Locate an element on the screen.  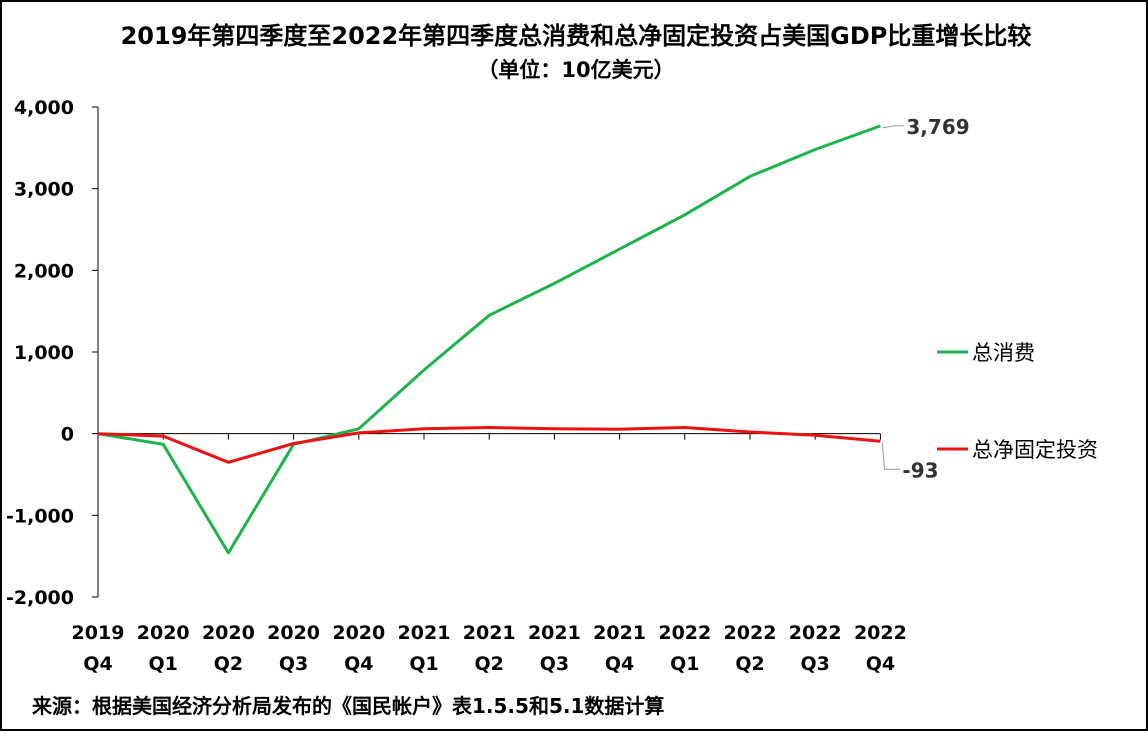
y-tick-label: 2,000 is located at coordinates (44, 271).